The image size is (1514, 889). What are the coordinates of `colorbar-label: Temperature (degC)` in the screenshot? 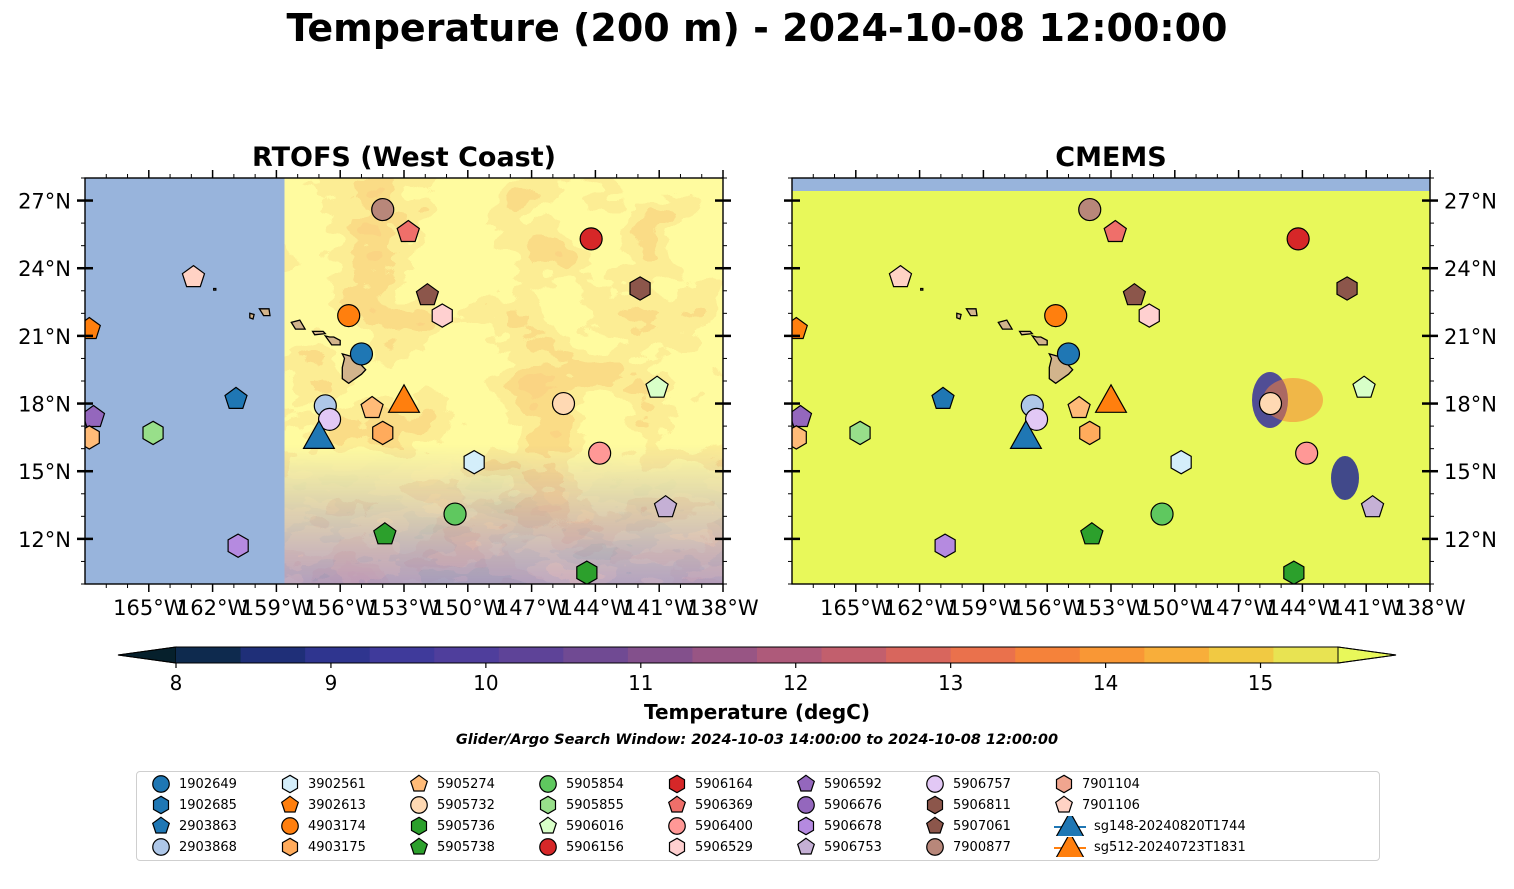 It's located at (757, 712).